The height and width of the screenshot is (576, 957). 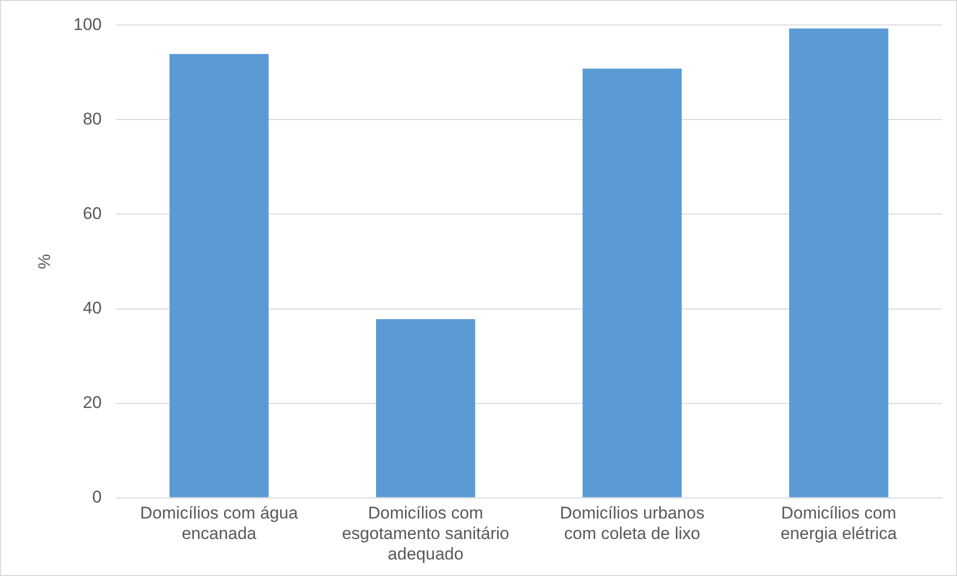 What do you see at coordinates (92, 308) in the screenshot?
I see `y-tick-label: 40` at bounding box center [92, 308].